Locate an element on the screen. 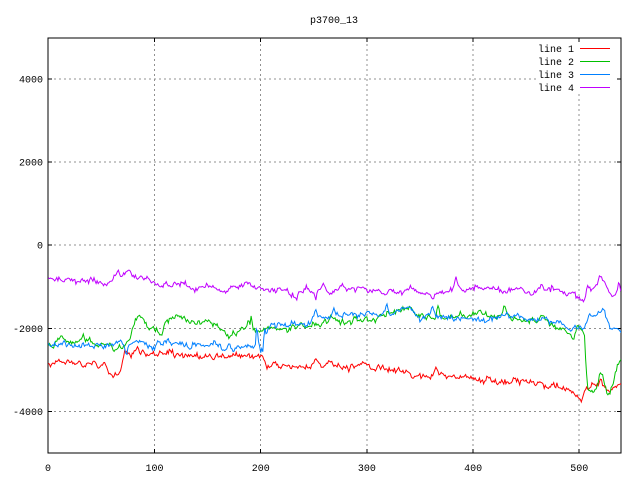 The image size is (640, 480). svg-text: 500 is located at coordinates (579, 469).